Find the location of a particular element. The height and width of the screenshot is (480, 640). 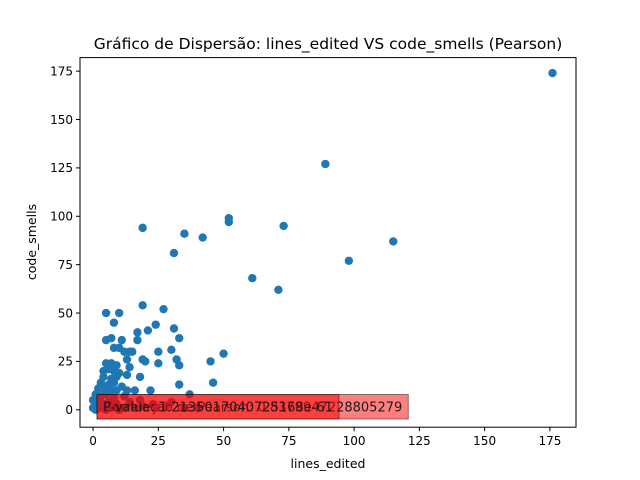

y-tick-label: 150 is located at coordinates (61, 120).